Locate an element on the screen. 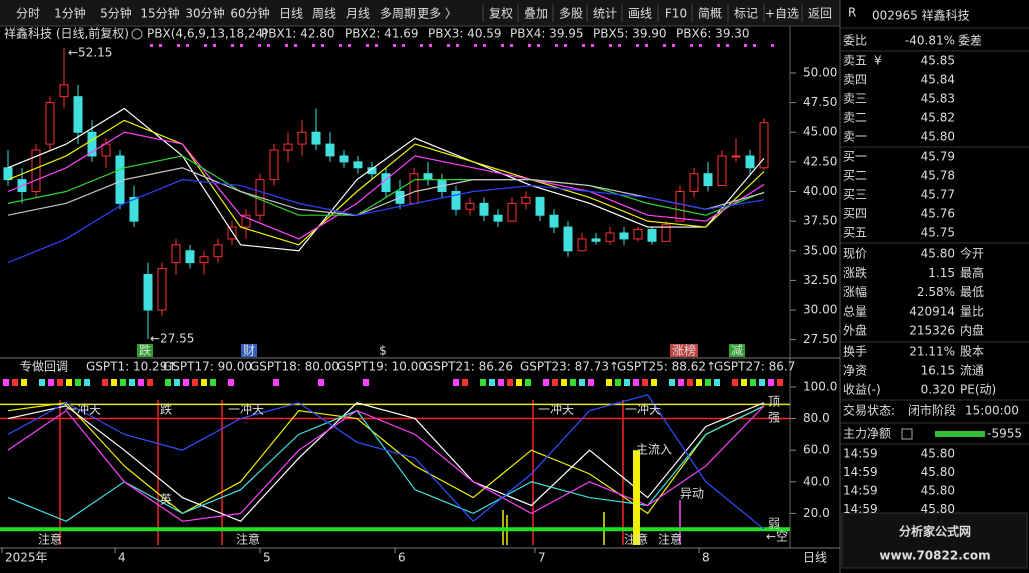  toolbar-item: 返回 is located at coordinates (820, 14).